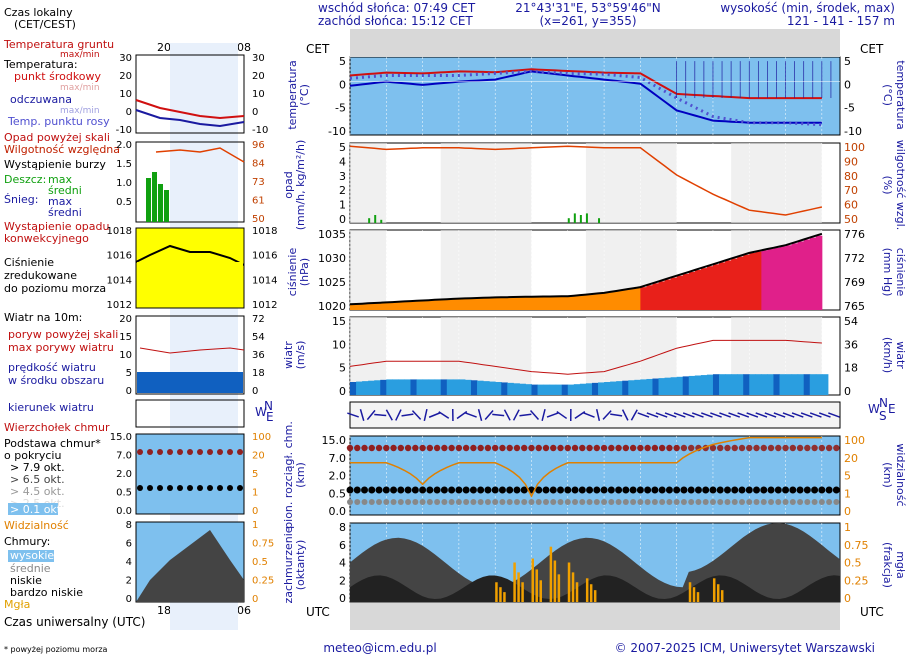 This screenshot has width=910, height=664. I want to click on mini-tick-label: 0.5, so click(124, 493).